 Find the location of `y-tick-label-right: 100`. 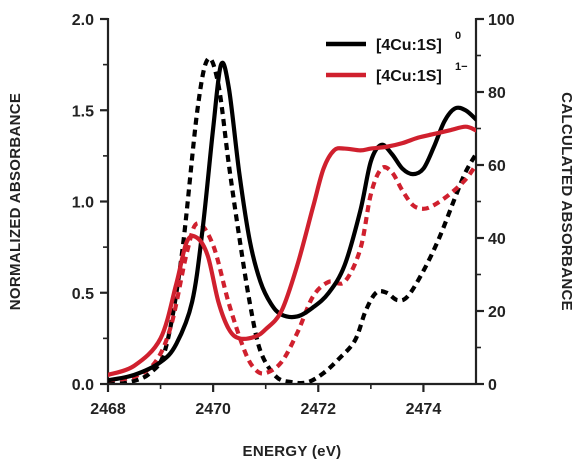

y-tick-label-right: 100 is located at coordinates (501, 20).